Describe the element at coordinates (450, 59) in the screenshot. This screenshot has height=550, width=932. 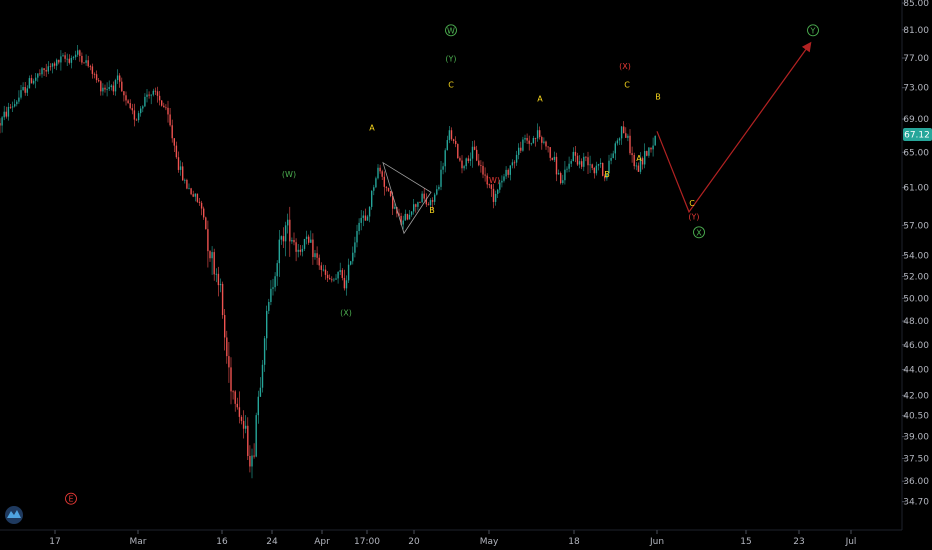
I see `wave-label: (Y)` at that location.